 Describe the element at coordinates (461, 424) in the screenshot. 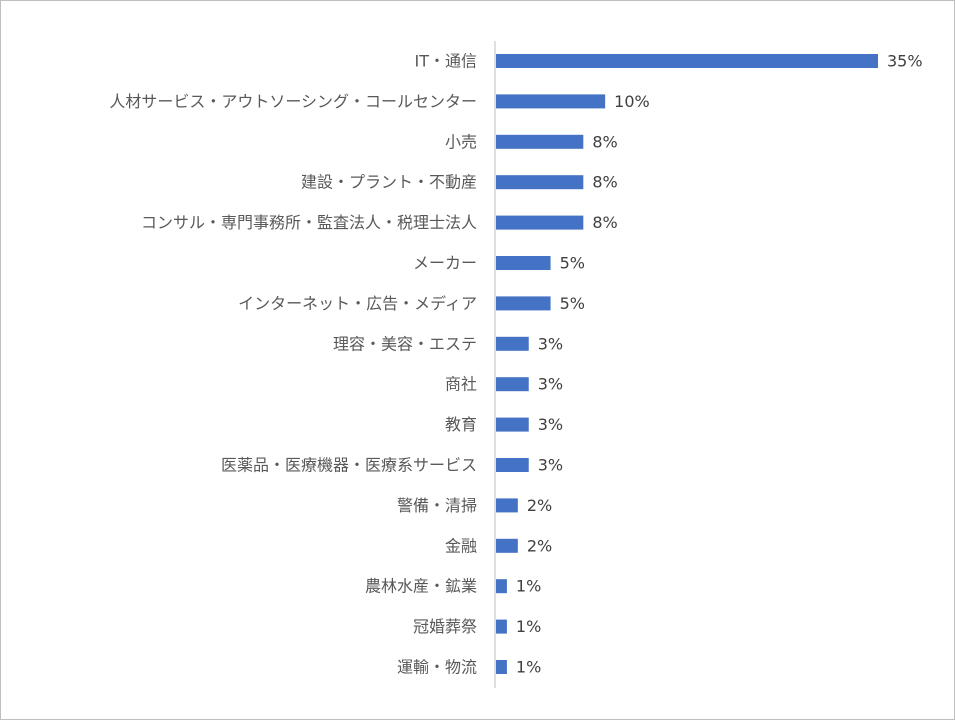

I see `category-label: 教育` at that location.